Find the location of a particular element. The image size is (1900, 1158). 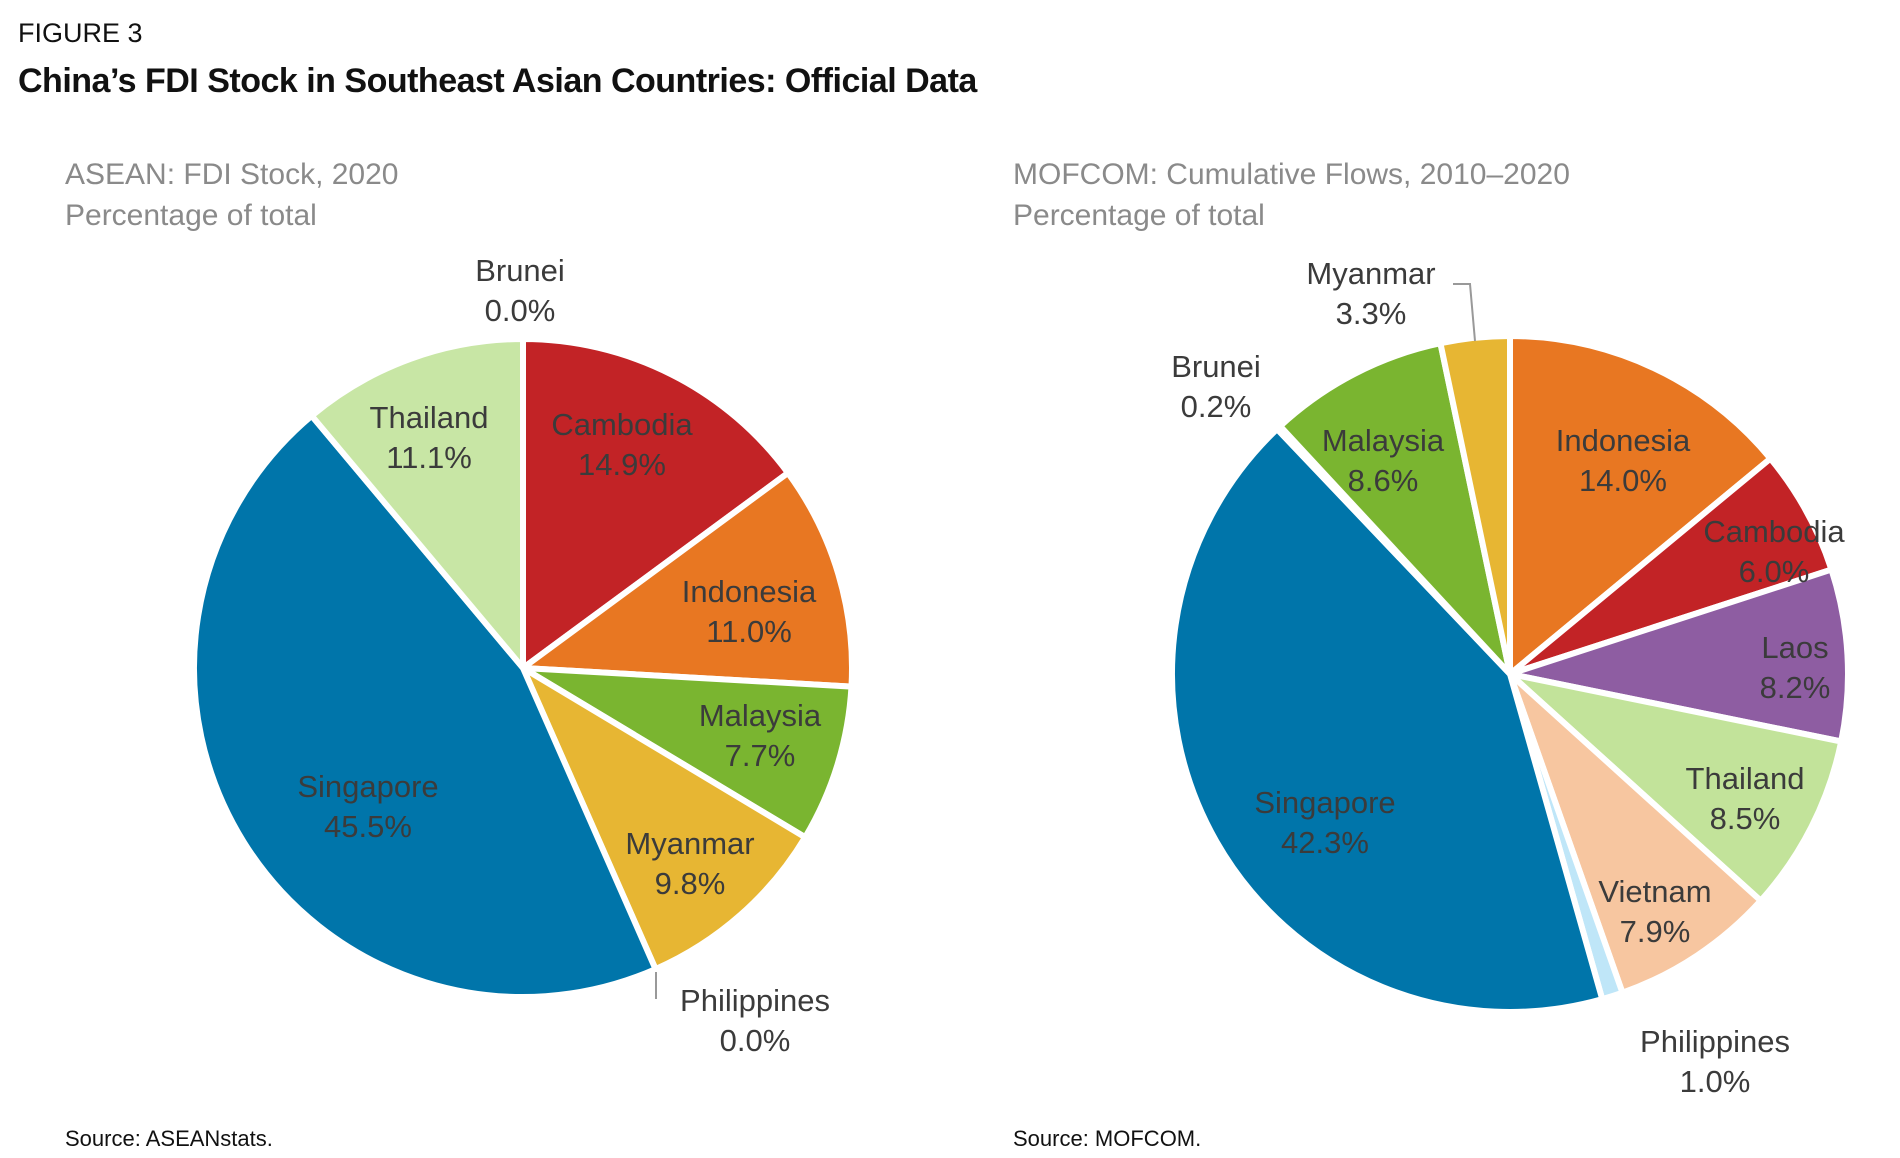

slice-label-myanmar: Myanmar 3.3% is located at coordinates (1371, 293).